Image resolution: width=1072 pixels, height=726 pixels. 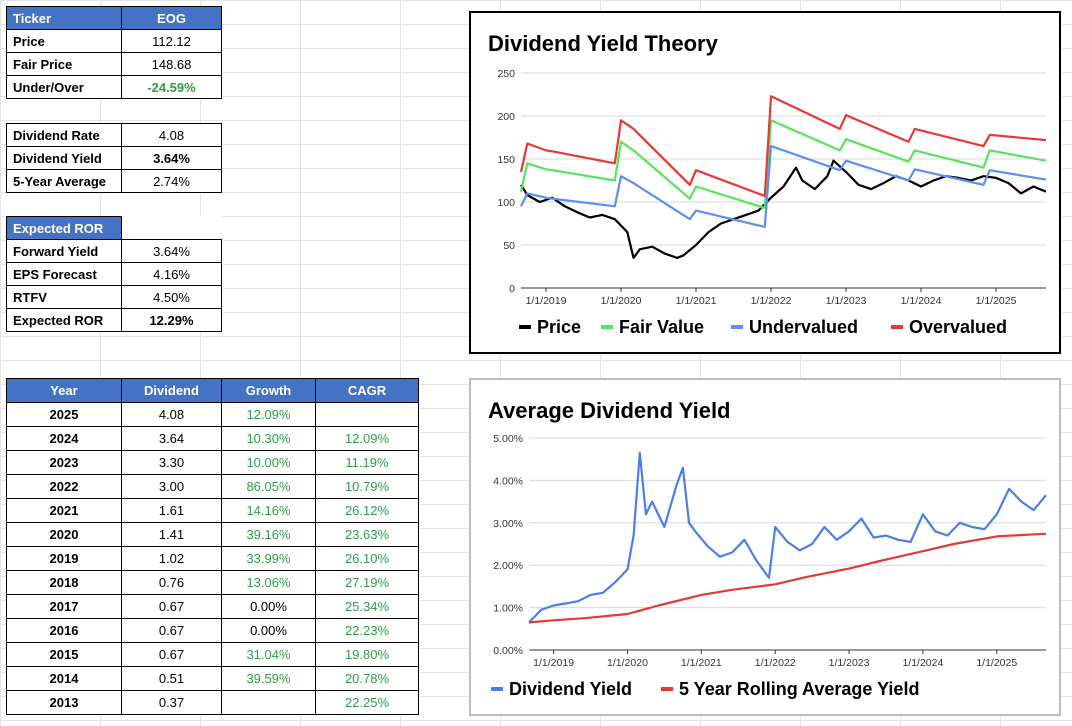 What do you see at coordinates (958, 327) in the screenshot?
I see `legend-label: Overvalued` at bounding box center [958, 327].